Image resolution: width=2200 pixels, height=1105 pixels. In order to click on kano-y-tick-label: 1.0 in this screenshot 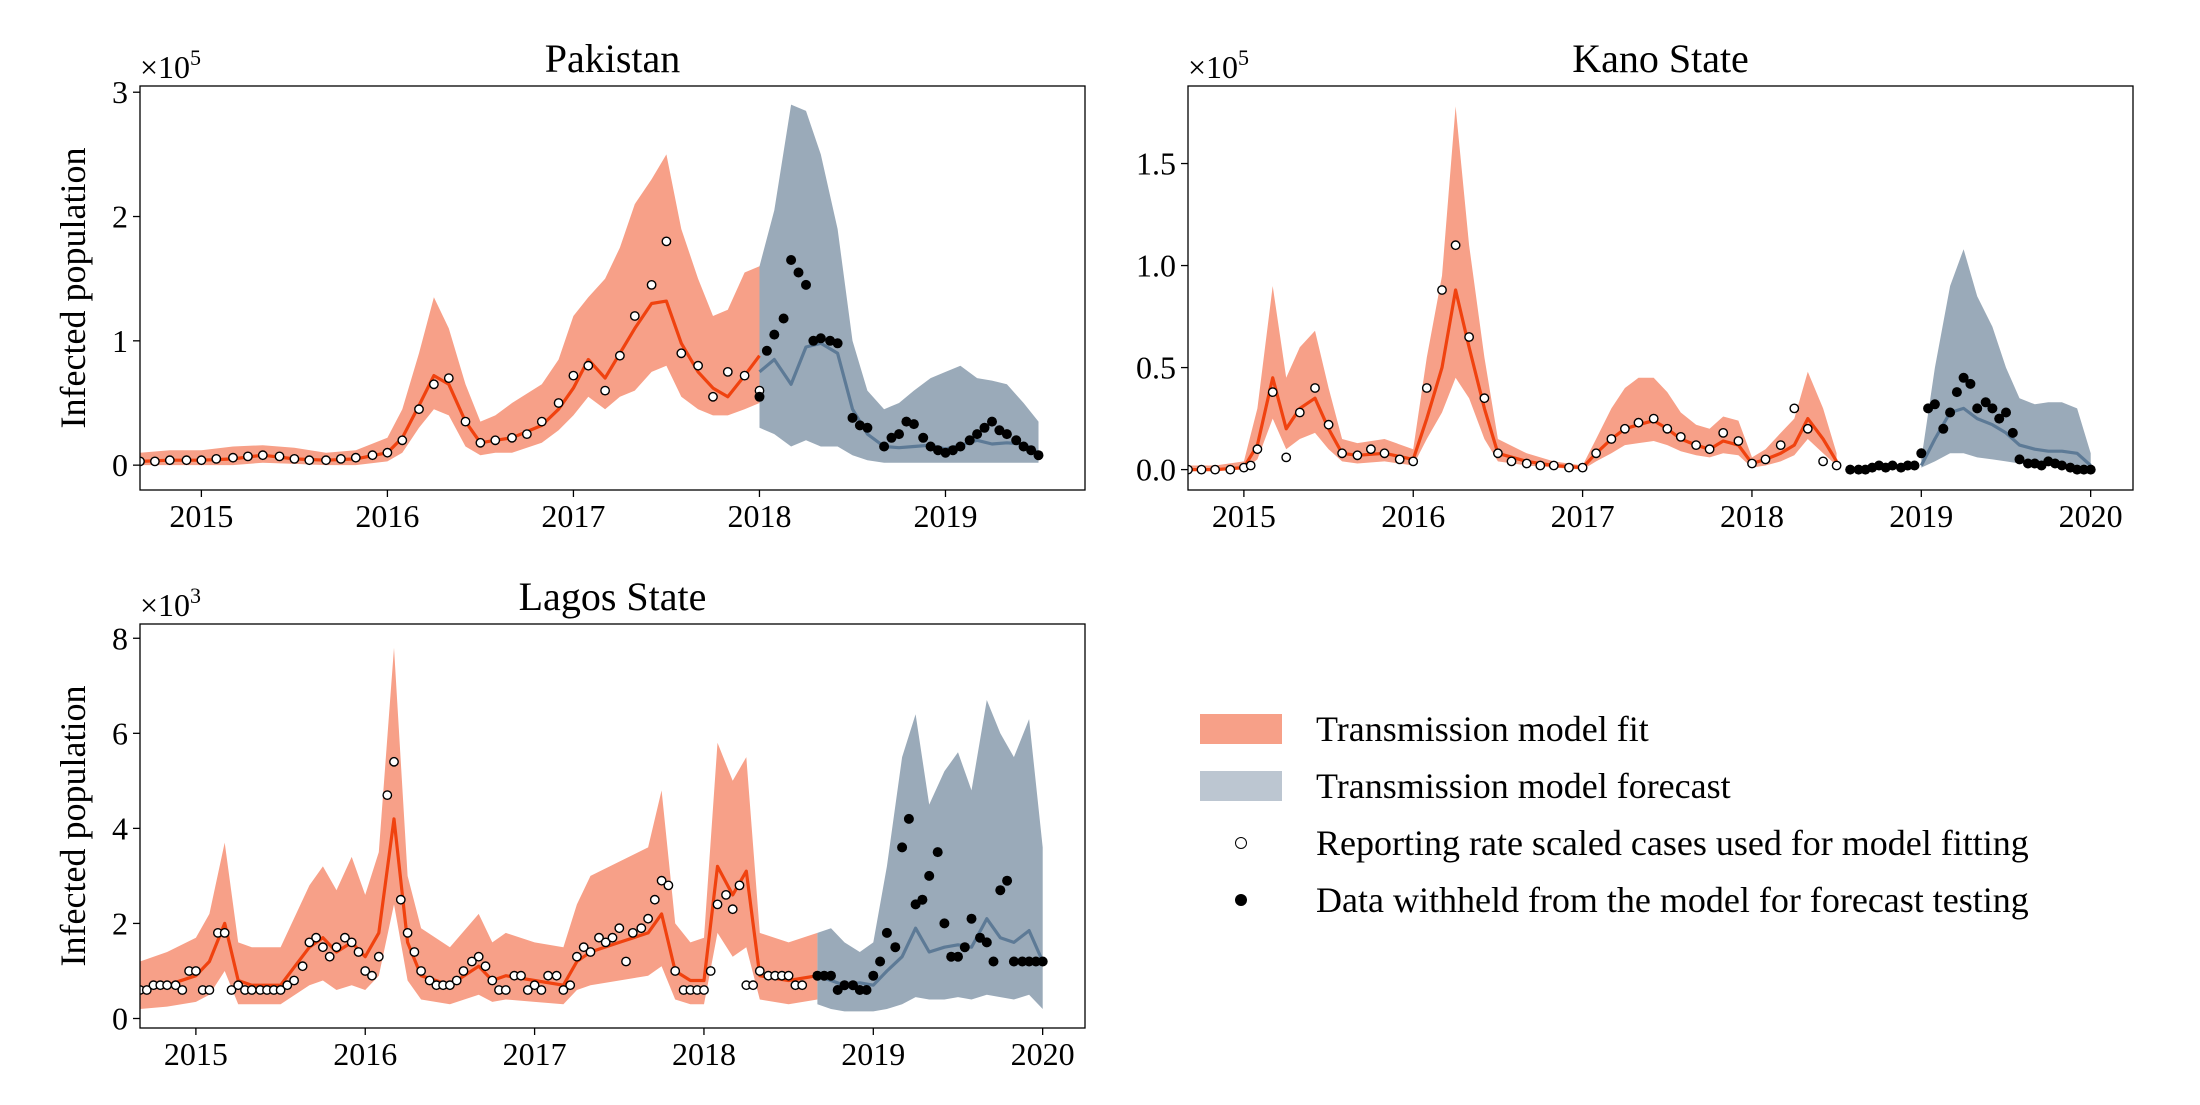, I will do `click(1156, 266)`.